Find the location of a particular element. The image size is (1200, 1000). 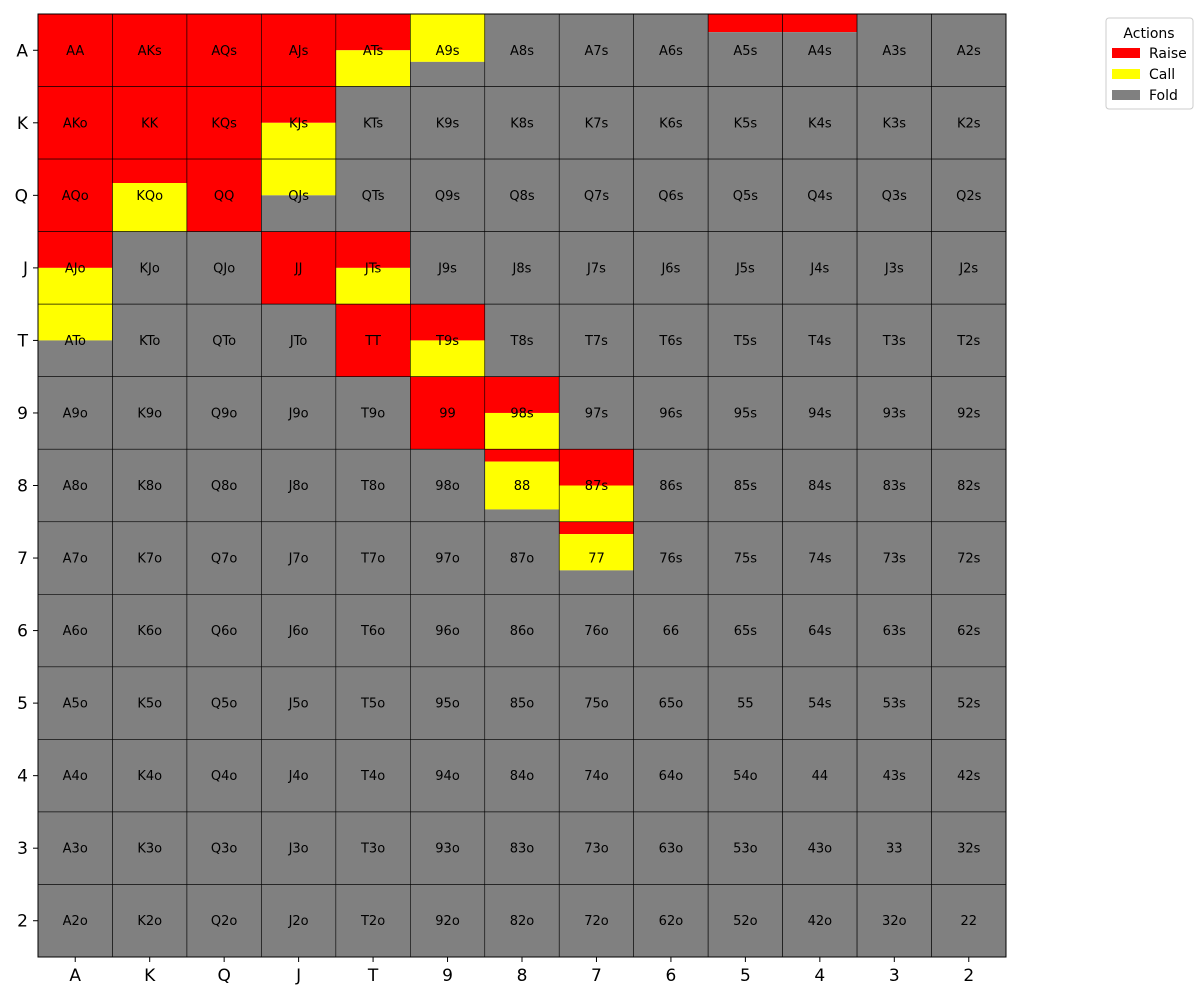

hand-label-Q7o: Q7o is located at coordinates (224, 559).